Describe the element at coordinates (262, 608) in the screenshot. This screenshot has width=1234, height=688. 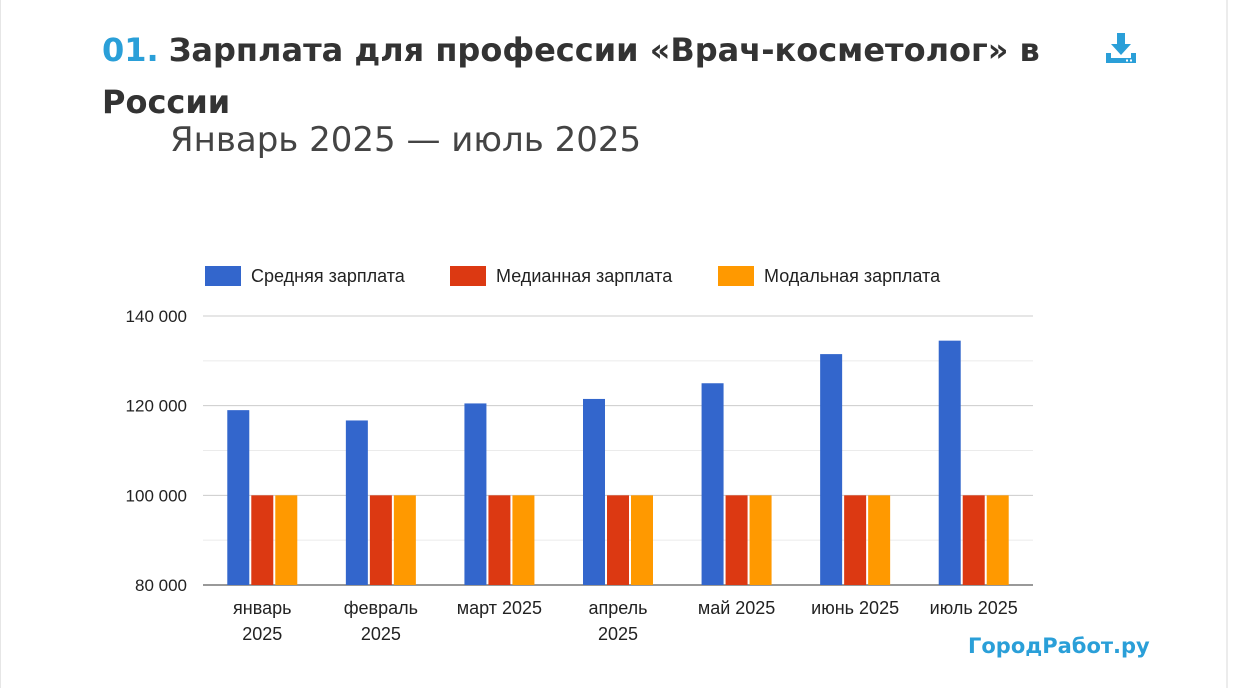
I see `x-tick-label: январь` at that location.